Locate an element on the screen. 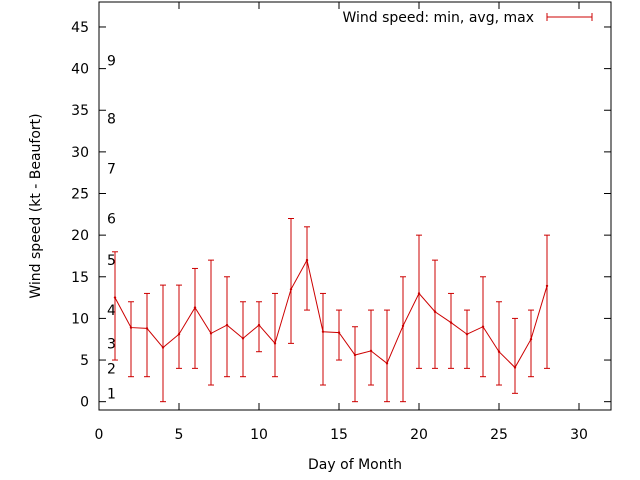  x-tick-label: 10 is located at coordinates (259, 435).